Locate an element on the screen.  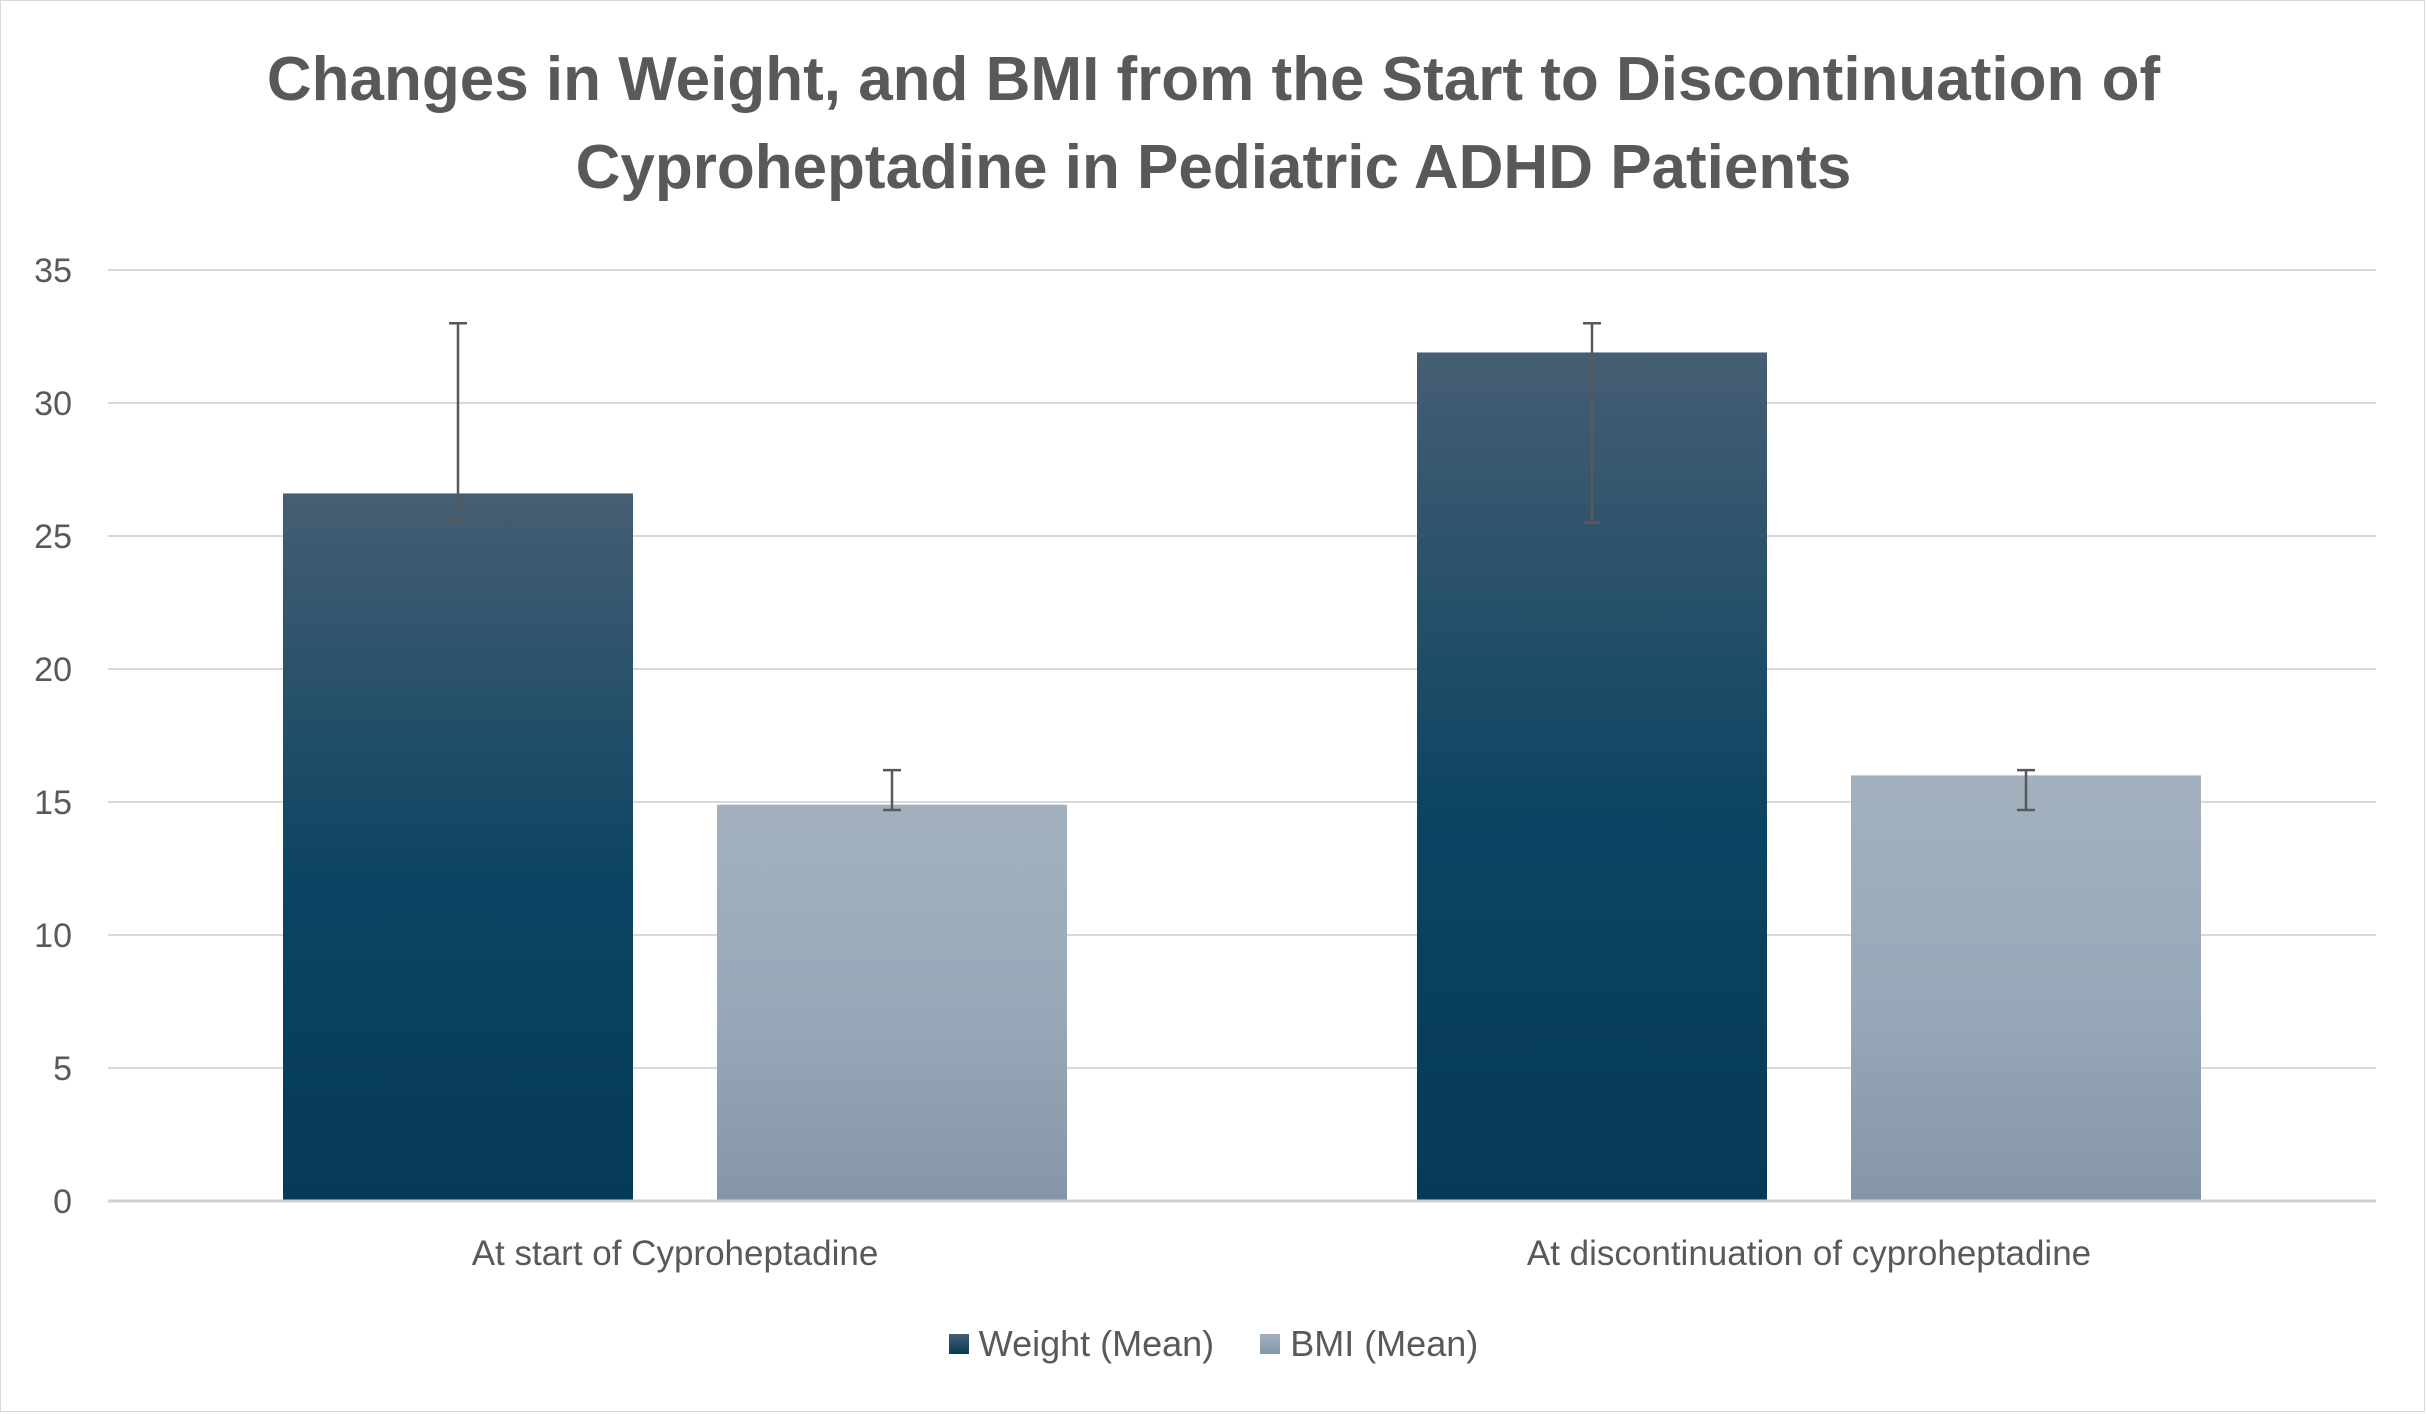
legend-item-bmi: BMI (Mean) is located at coordinates (1369, 1344).